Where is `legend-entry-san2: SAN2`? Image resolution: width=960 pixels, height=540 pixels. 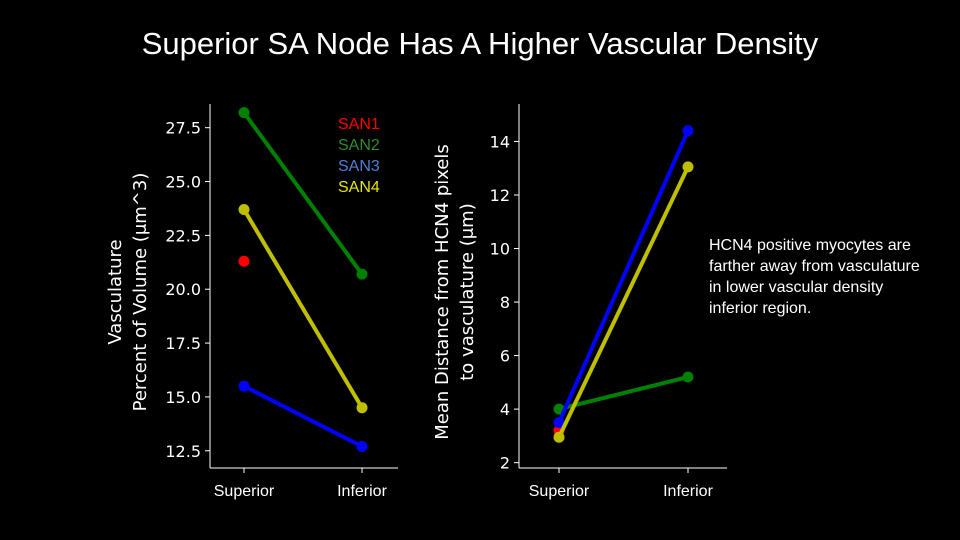
legend-entry-san2: SAN2 is located at coordinates (359, 145).